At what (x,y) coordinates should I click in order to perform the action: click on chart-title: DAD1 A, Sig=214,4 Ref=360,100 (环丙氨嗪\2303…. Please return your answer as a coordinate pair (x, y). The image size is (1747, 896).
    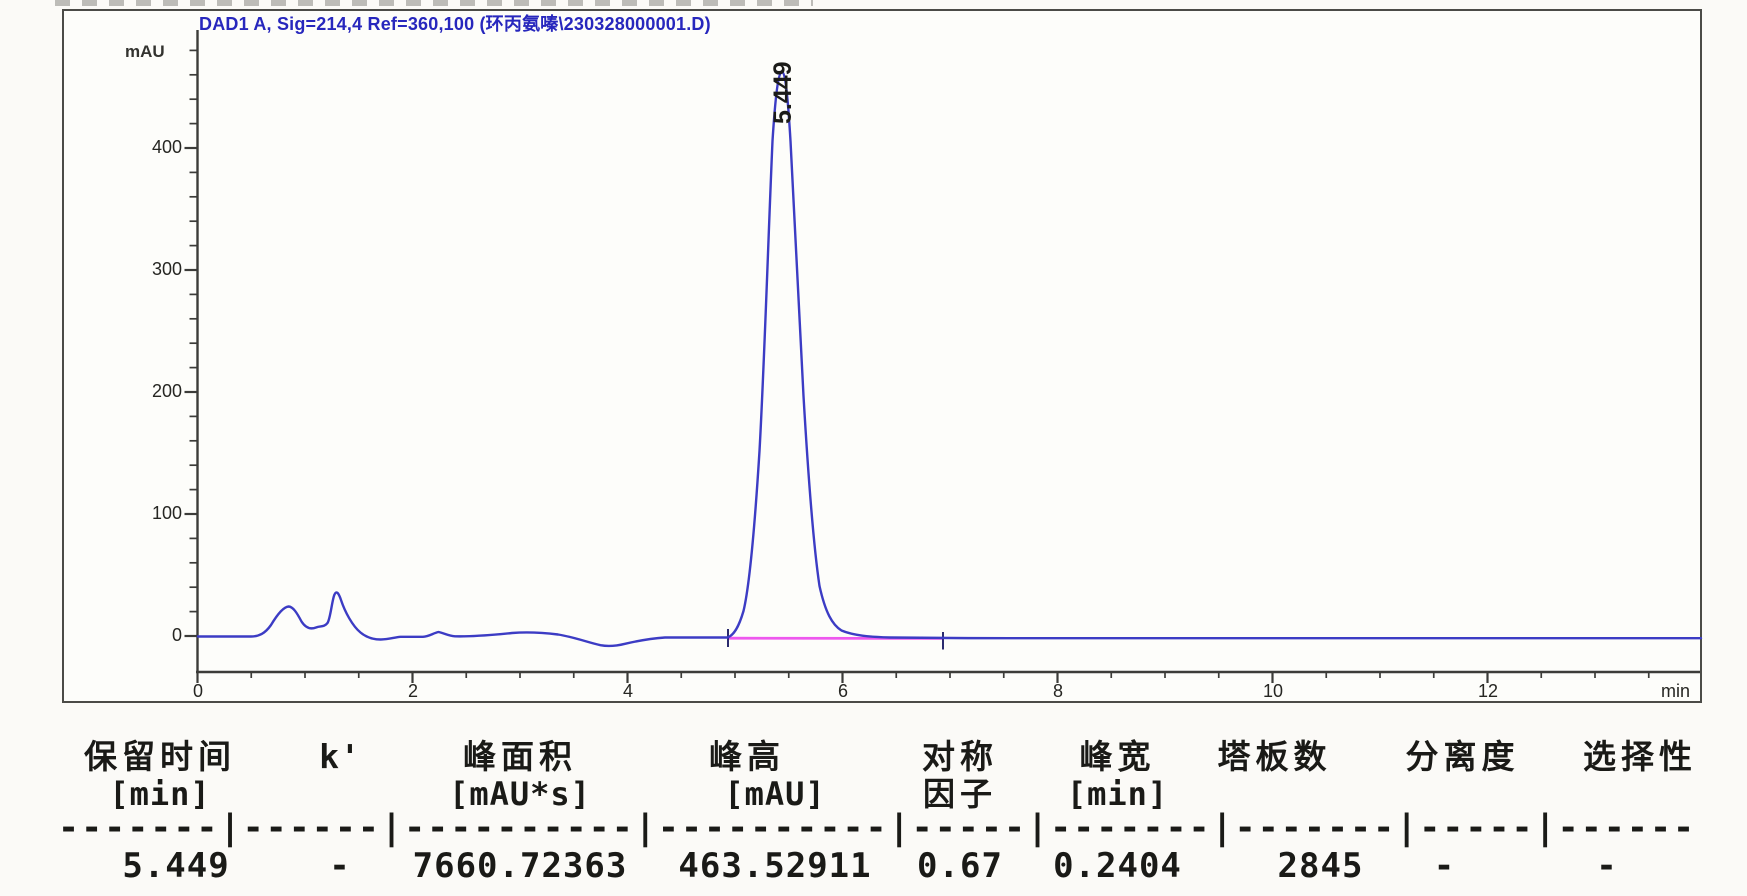
    Looking at the image, I should click on (455, 24).